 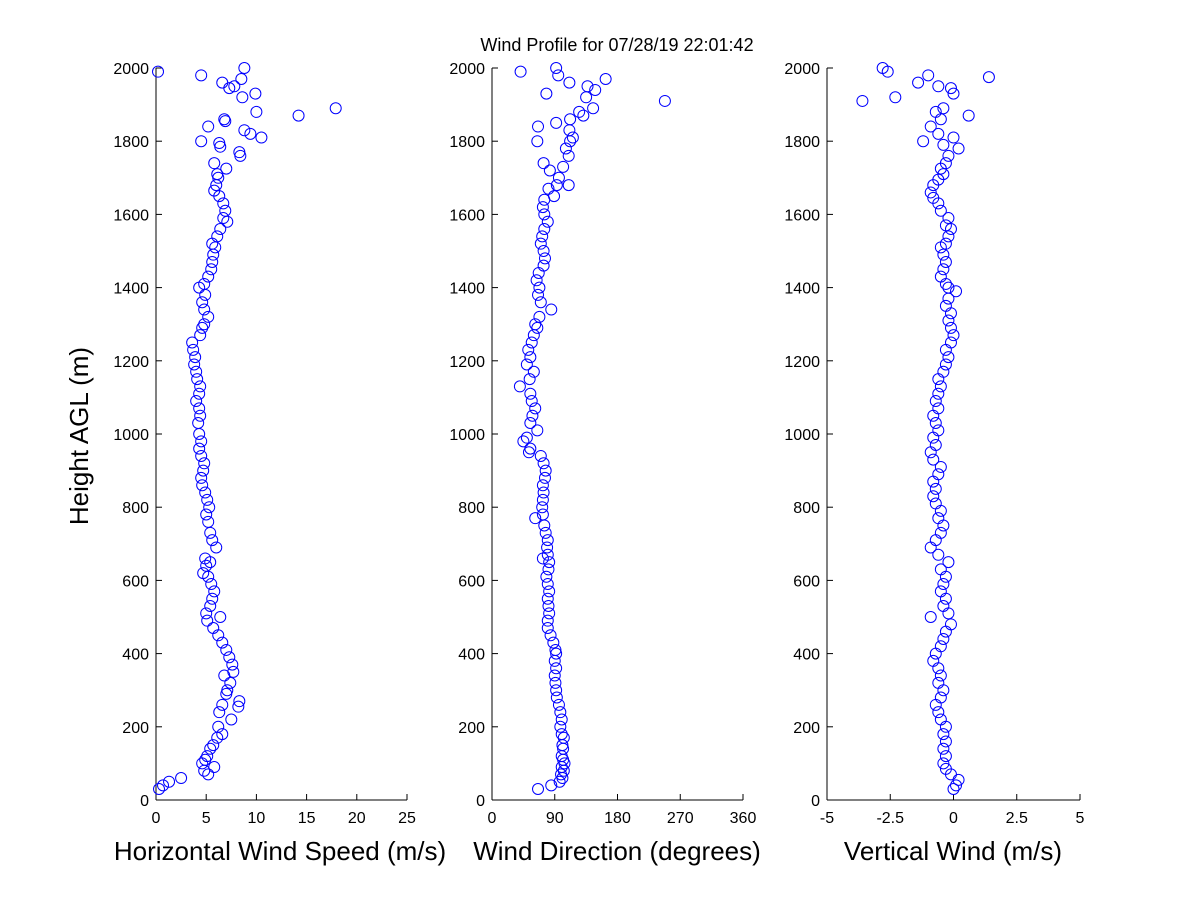 I want to click on direction-y-tick-label: 200, so click(x=471, y=728).